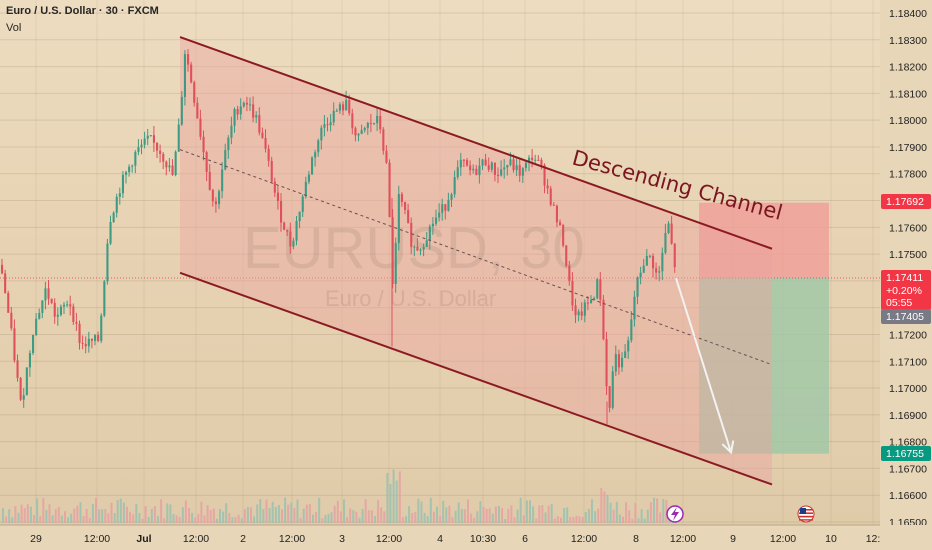 The height and width of the screenshot is (550, 932). I want to click on projection-arrow, so click(705, 366).